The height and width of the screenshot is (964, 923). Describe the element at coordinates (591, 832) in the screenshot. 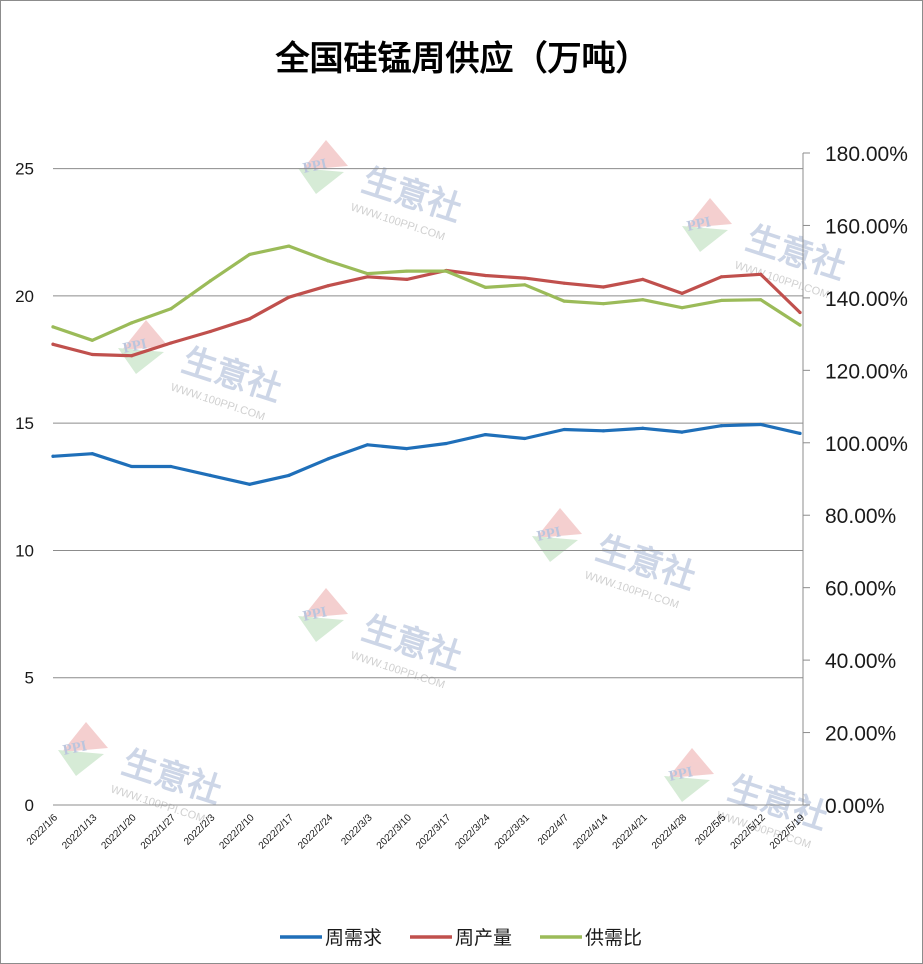

I see `x-tick-label: 2022/4/14` at that location.